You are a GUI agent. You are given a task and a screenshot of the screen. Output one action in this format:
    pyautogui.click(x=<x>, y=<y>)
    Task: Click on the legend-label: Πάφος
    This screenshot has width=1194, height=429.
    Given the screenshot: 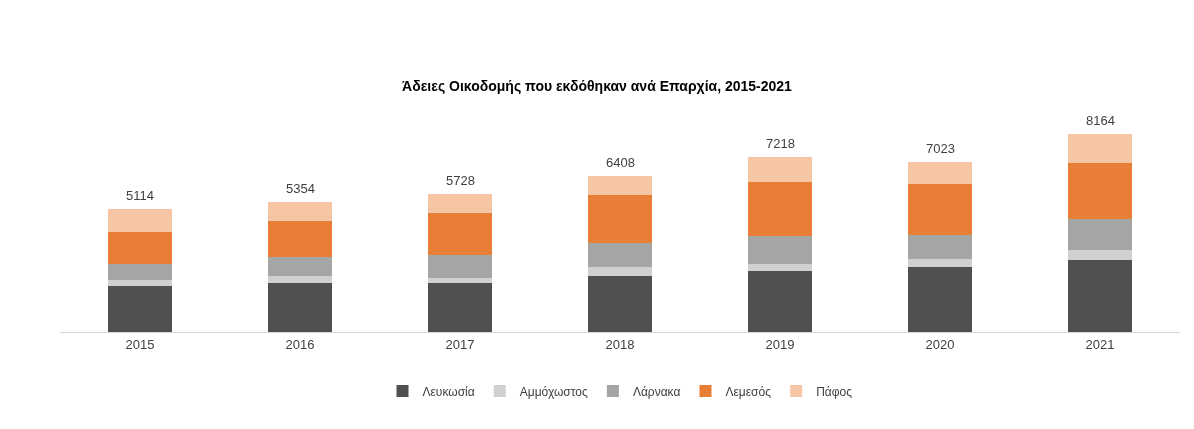 What is the action you would take?
    pyautogui.click(x=834, y=391)
    